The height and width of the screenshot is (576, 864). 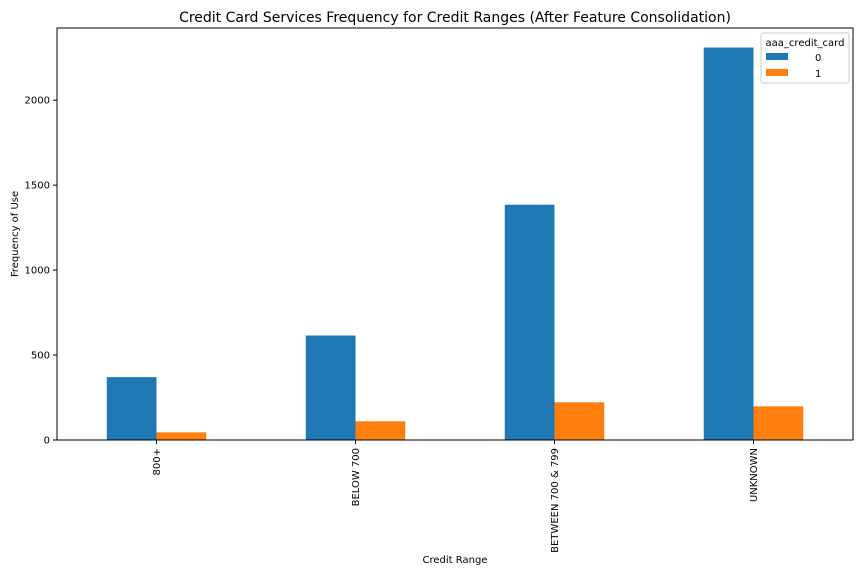 I want to click on y-tick-label-1: 500, so click(x=40, y=356).